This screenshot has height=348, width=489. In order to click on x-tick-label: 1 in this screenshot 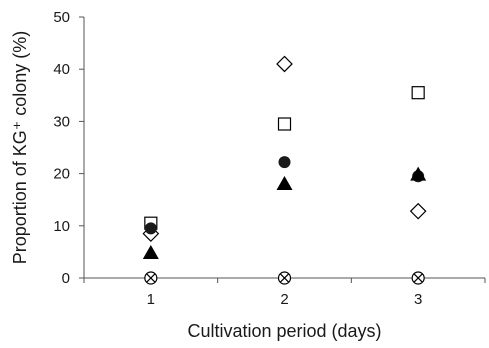, I will do `click(151, 299)`.